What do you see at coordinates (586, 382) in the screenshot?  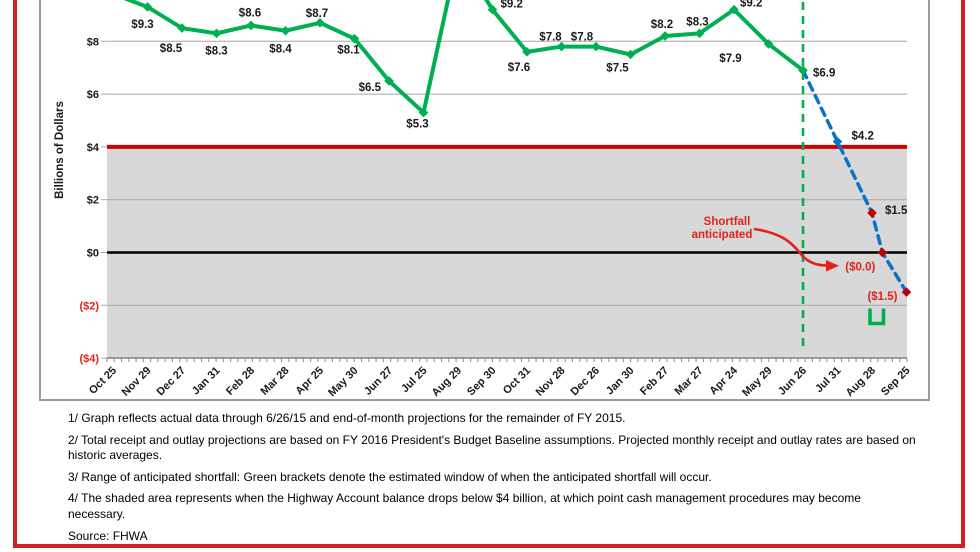 I see `x-tick-label: Dec 26` at bounding box center [586, 382].